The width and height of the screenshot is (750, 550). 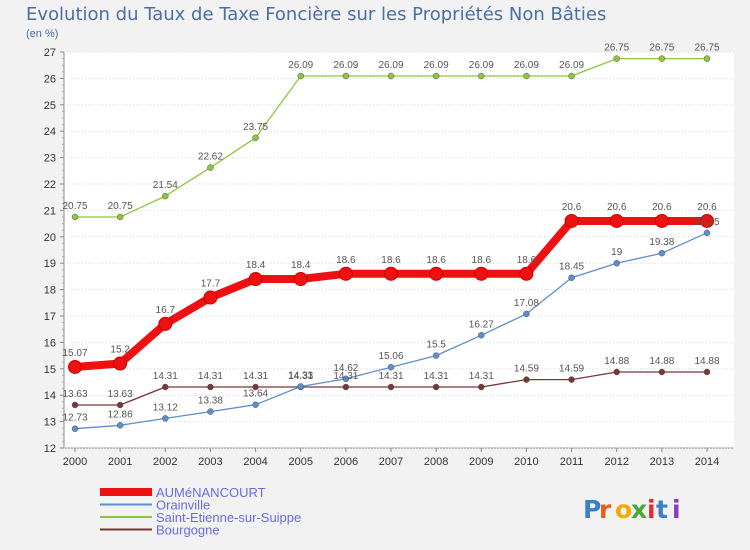 I want to click on data-label: 23.75, so click(x=255, y=127).